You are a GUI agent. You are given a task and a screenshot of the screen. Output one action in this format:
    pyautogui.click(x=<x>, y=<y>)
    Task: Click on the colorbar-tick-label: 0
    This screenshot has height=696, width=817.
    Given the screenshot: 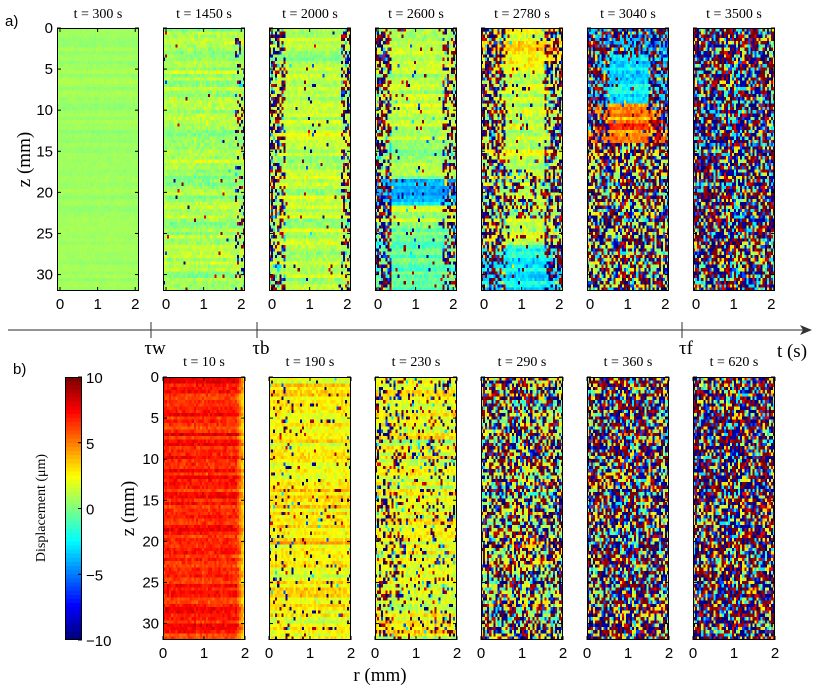 What is the action you would take?
    pyautogui.click(x=90, y=510)
    